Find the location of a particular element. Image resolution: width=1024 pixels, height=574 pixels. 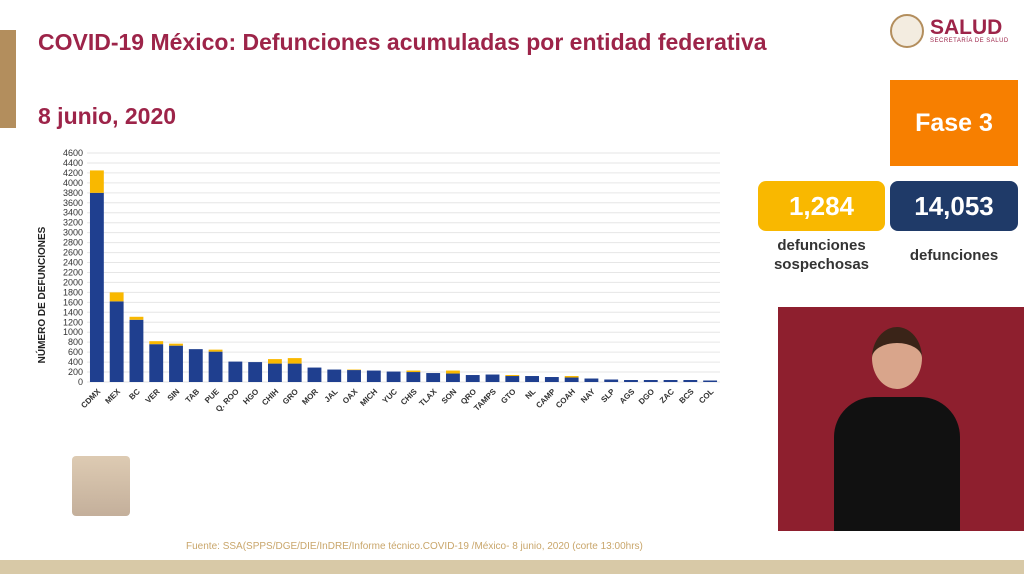

x-tick-label: TAB is located at coordinates (193, 396).